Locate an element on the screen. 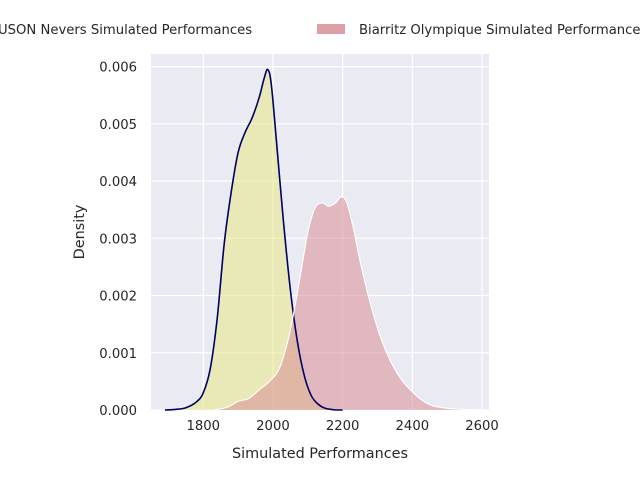 Image resolution: width=640 pixels, height=480 pixels. x-tick-label: 2200 is located at coordinates (343, 426).